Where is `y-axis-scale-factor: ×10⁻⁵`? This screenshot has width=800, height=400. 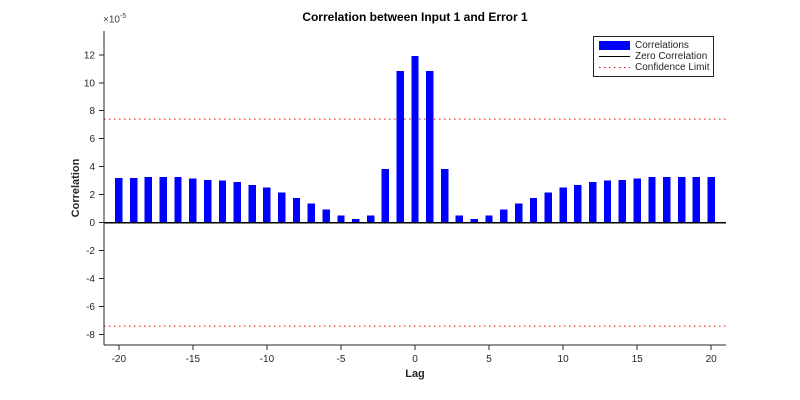 y-axis-scale-factor: ×10⁻⁵ is located at coordinates (114, 19).